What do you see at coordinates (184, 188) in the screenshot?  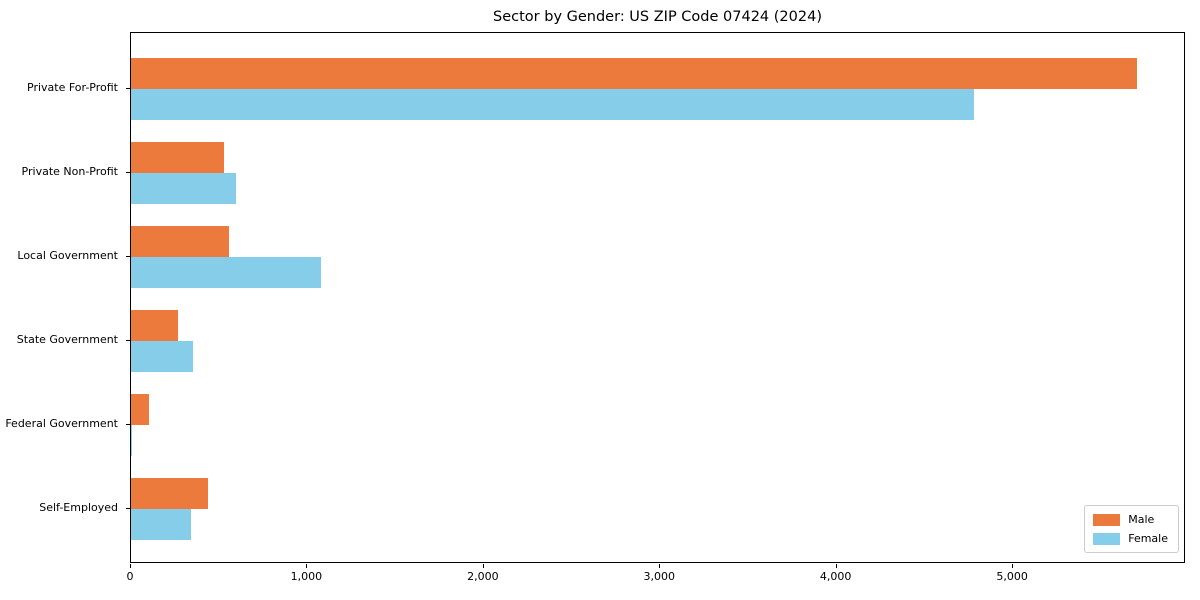 I see `bar-female-private-non-profit` at bounding box center [184, 188].